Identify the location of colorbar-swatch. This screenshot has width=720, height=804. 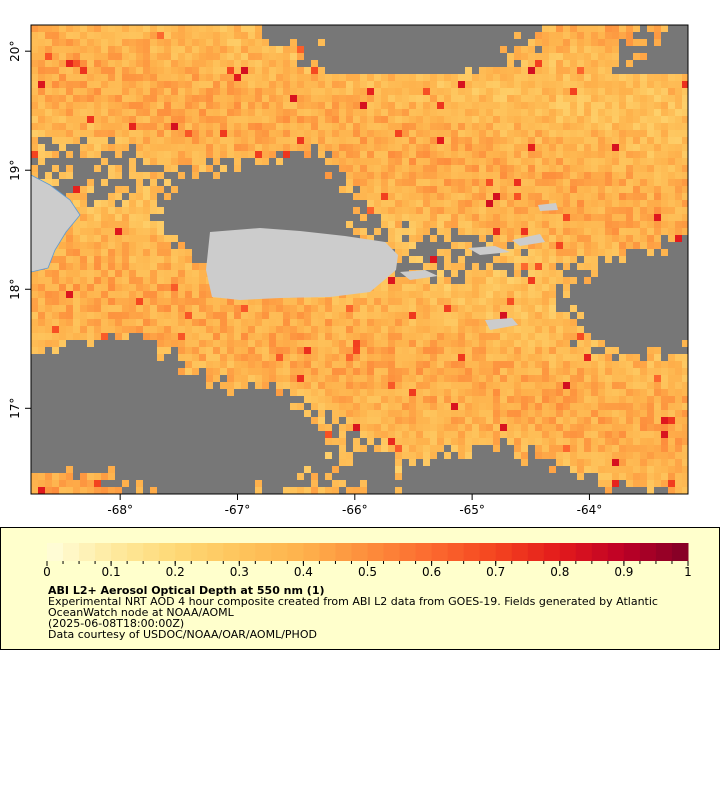
(664, 552).